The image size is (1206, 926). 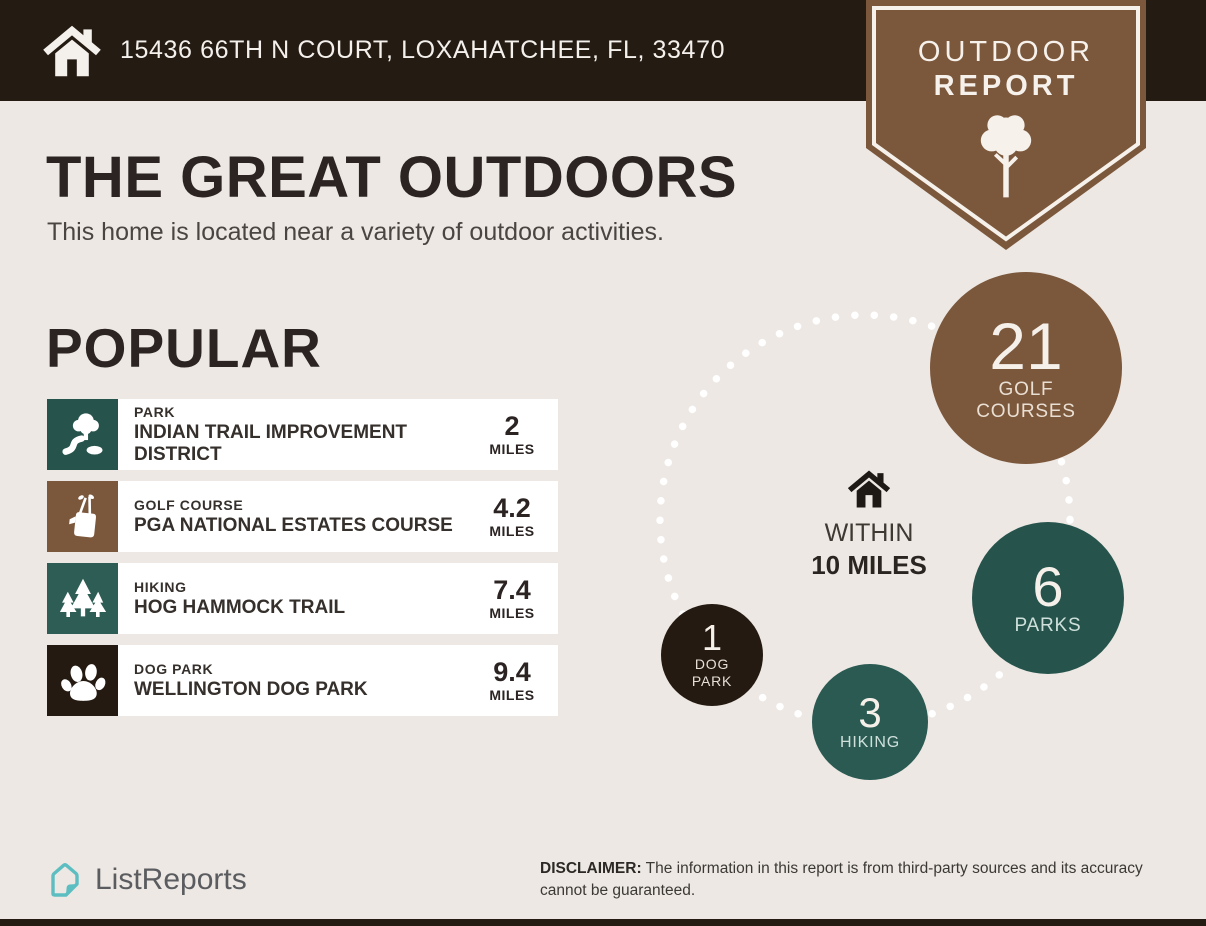 What do you see at coordinates (712, 664) in the screenshot?
I see `bubble-label: DOG` at bounding box center [712, 664].